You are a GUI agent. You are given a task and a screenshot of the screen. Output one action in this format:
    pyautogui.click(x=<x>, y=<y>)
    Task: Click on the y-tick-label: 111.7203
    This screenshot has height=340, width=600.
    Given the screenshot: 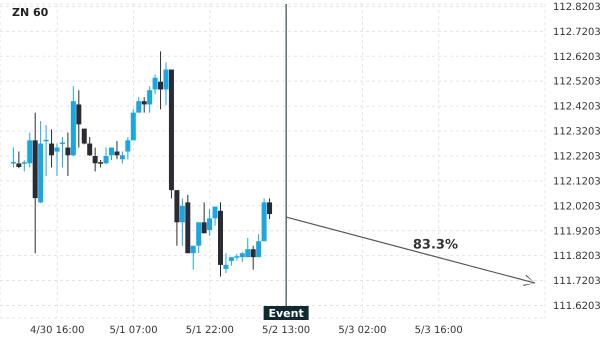 What is the action you would take?
    pyautogui.click(x=576, y=282)
    